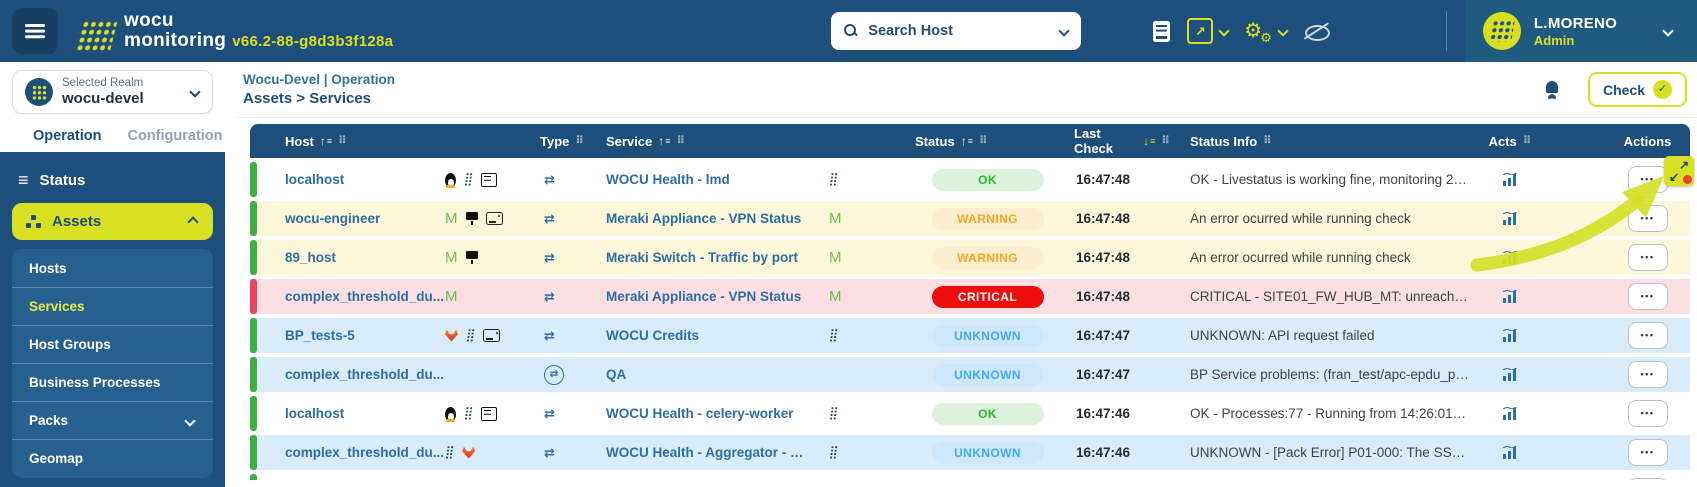 The width and height of the screenshot is (1697, 487). Describe the element at coordinates (319, 79) in the screenshot. I see `breadcrumb-realm: Wocu-Devel | Operation` at that location.